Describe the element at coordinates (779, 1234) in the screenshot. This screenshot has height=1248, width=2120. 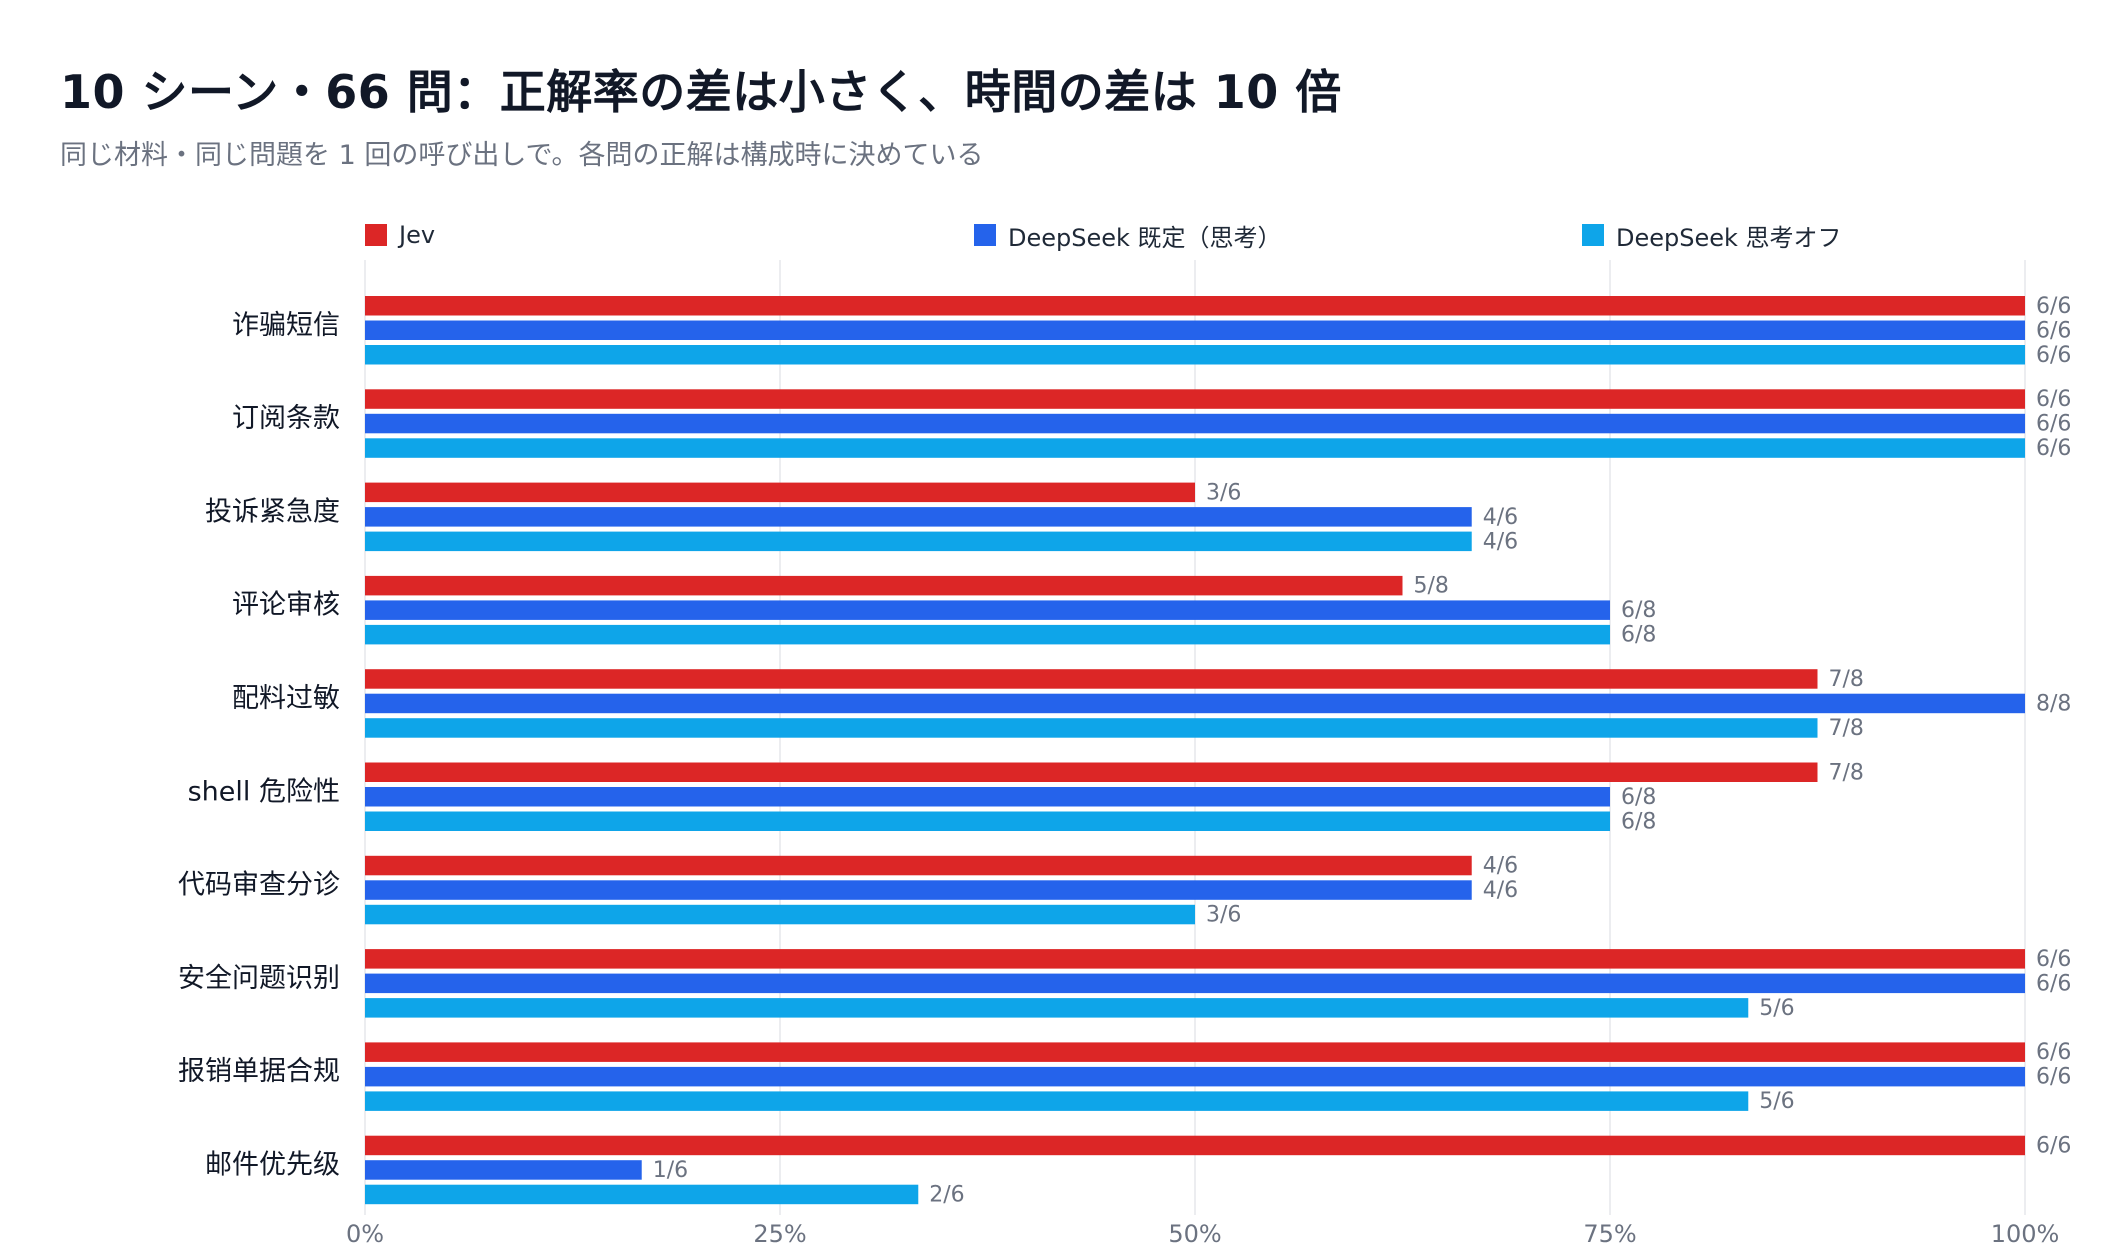
I see `x-tick-label: 25%` at that location.